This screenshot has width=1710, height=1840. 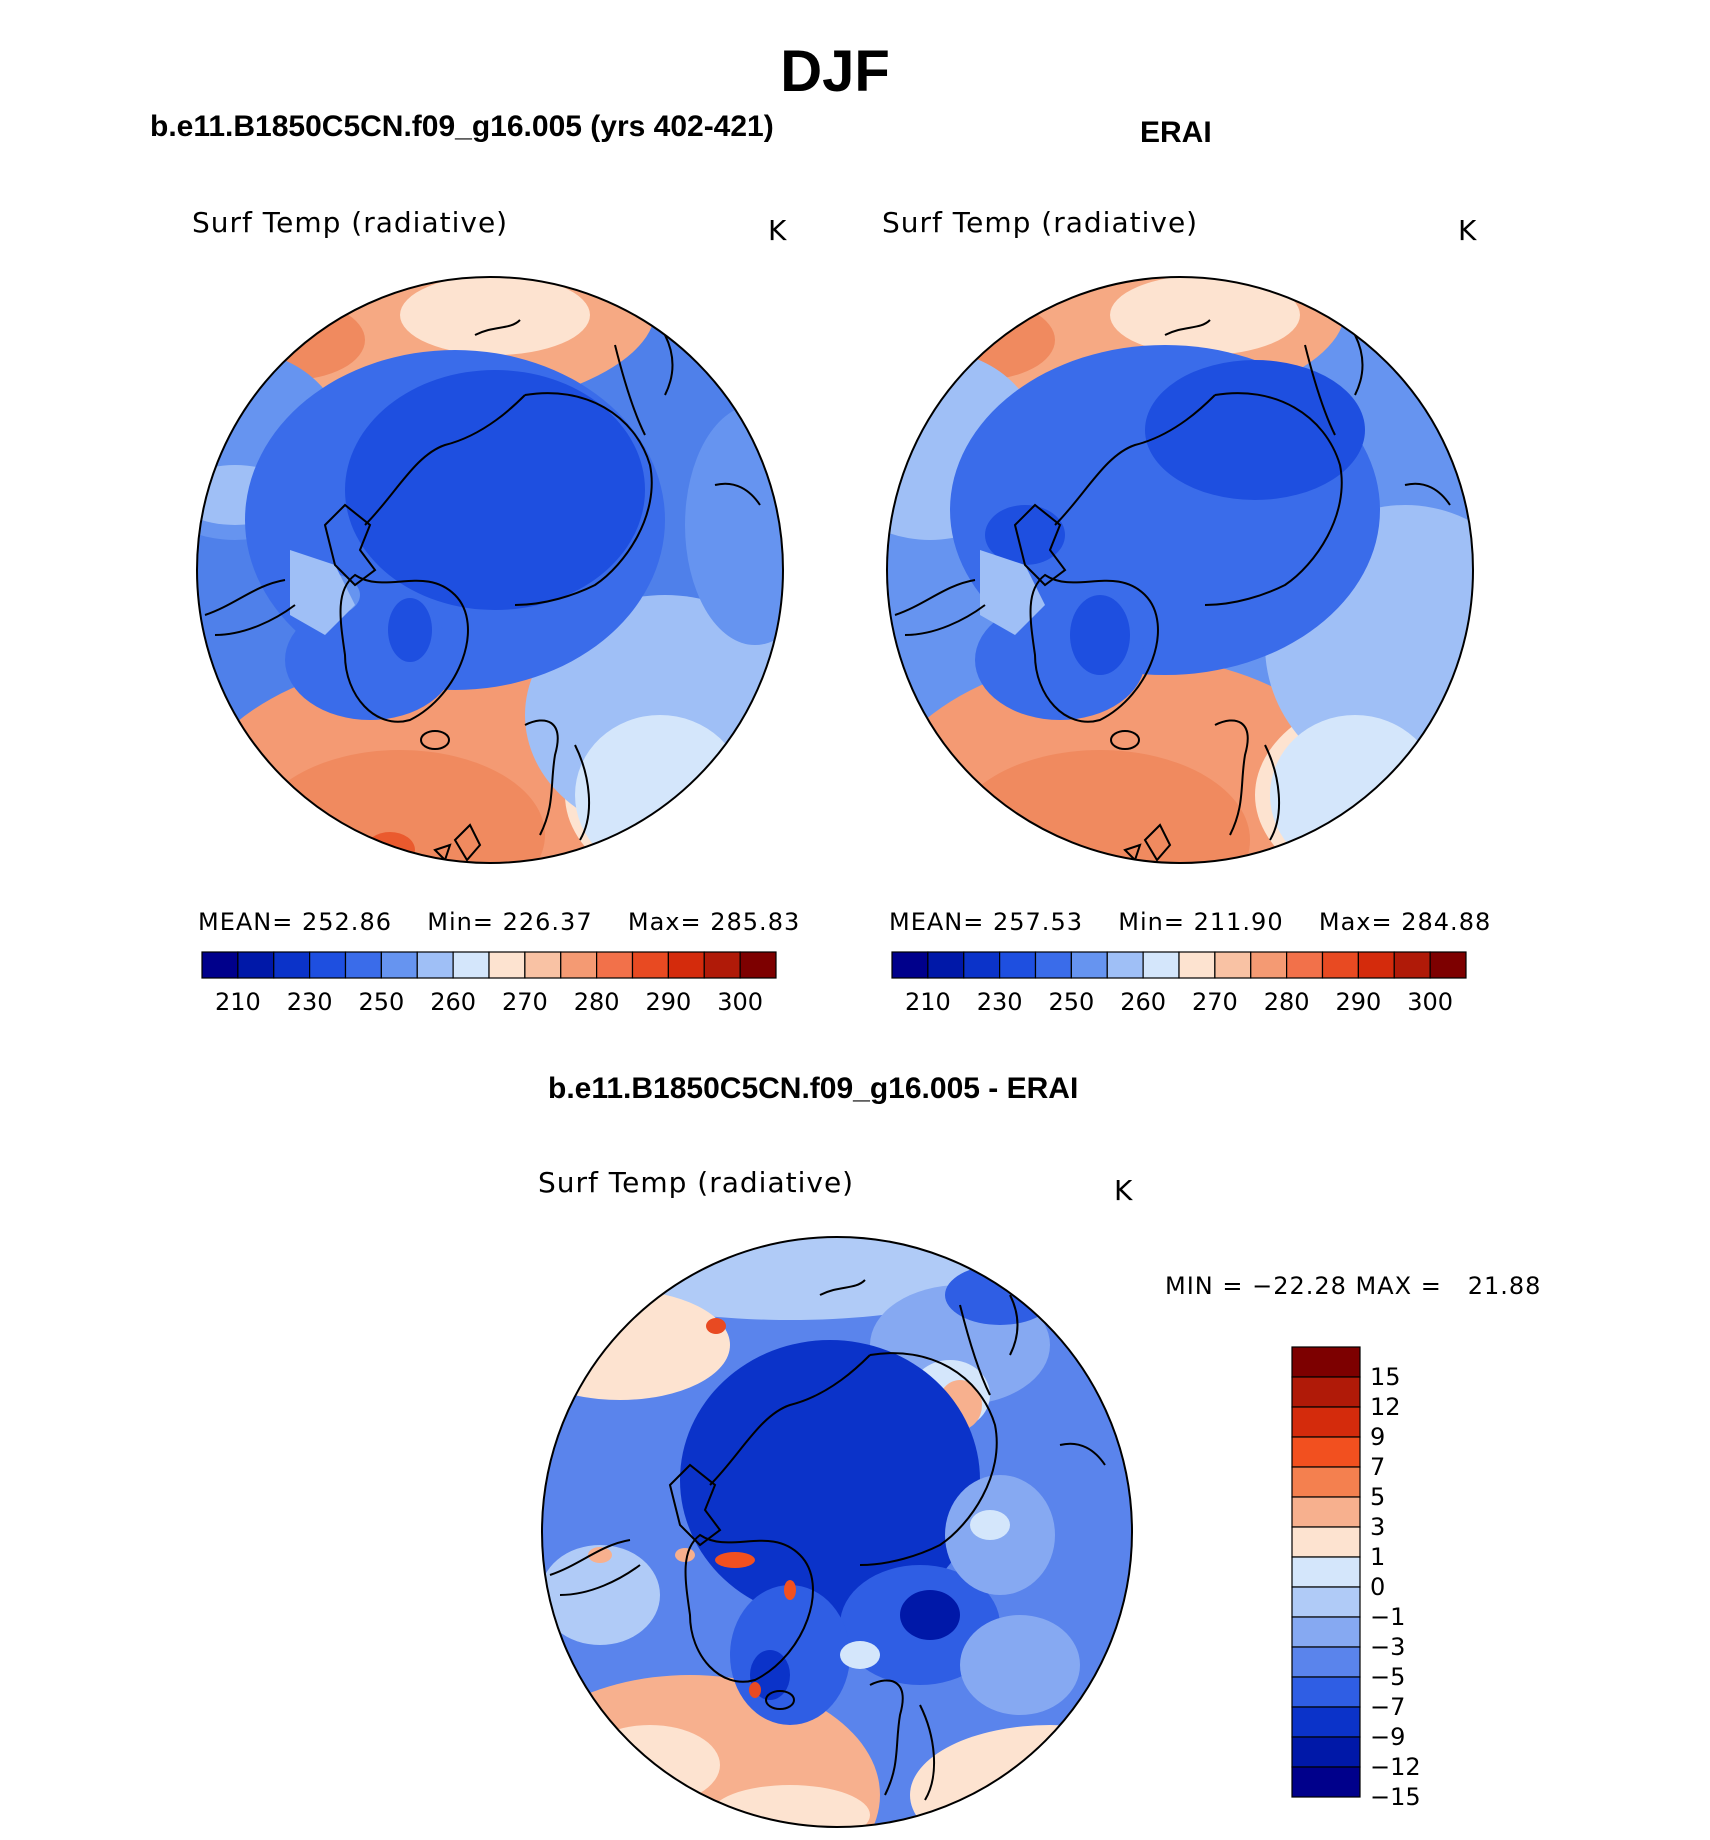 What do you see at coordinates (696, 1182) in the screenshot?
I see `panel-3-variable: Surf Temp (radiative)` at bounding box center [696, 1182].